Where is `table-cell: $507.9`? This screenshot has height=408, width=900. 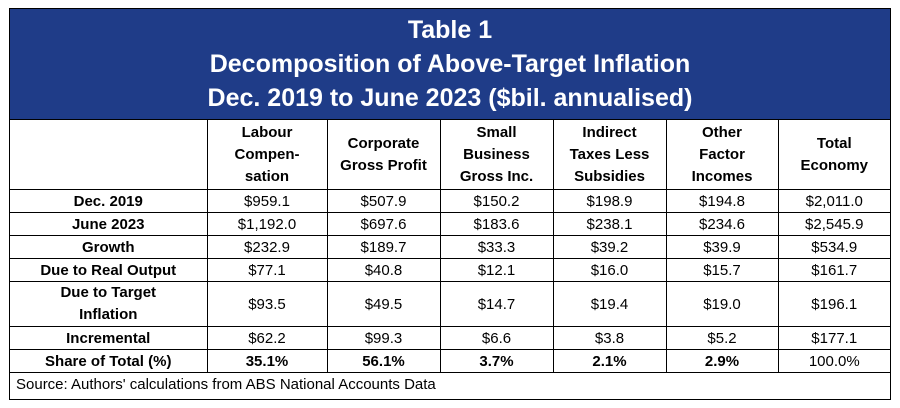 table-cell: $507.9 is located at coordinates (383, 201).